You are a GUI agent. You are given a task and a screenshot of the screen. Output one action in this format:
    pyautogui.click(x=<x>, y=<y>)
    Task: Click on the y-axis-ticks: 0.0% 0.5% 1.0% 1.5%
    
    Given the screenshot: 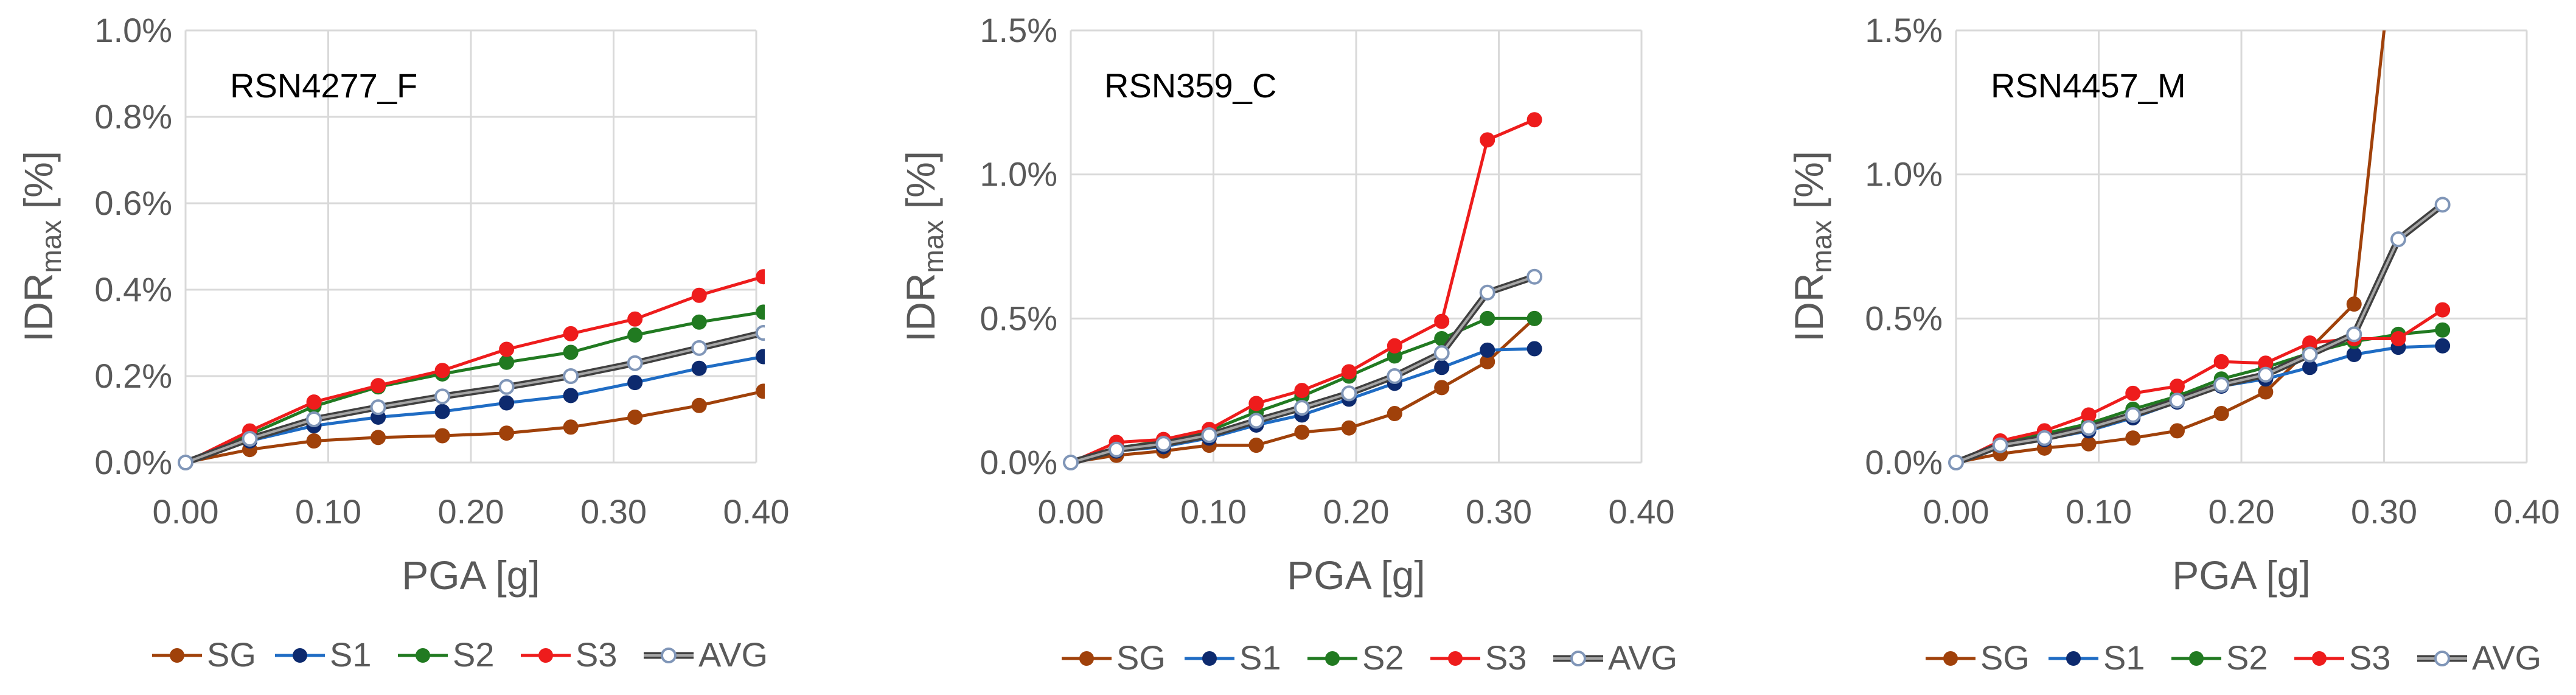 What is the action you would take?
    pyautogui.click(x=1904, y=246)
    